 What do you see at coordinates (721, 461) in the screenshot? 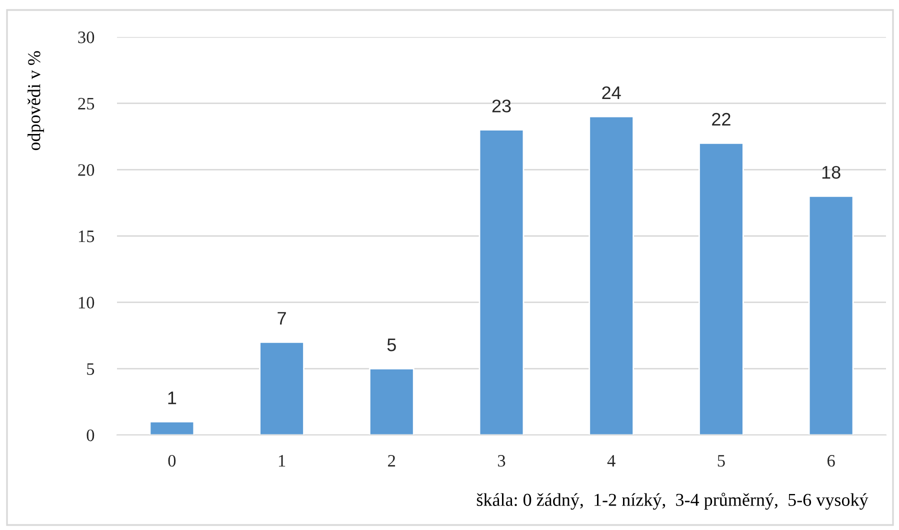
I see `x-tick-label: 5` at bounding box center [721, 461].